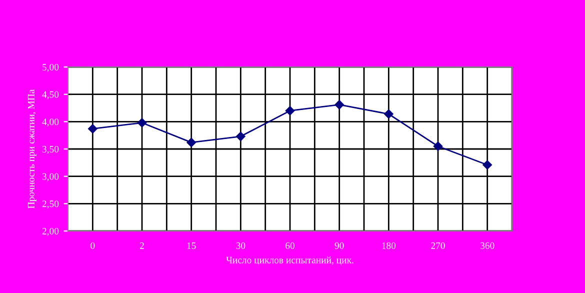 The width and height of the screenshot is (585, 293). What do you see at coordinates (50, 232) in the screenshot?
I see `y-tick-label: 2,00` at bounding box center [50, 232].